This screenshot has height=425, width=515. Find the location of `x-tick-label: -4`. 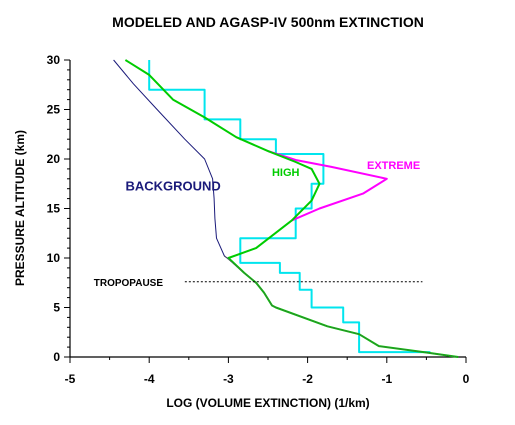

x-tick-label: -4 is located at coordinates (149, 379).